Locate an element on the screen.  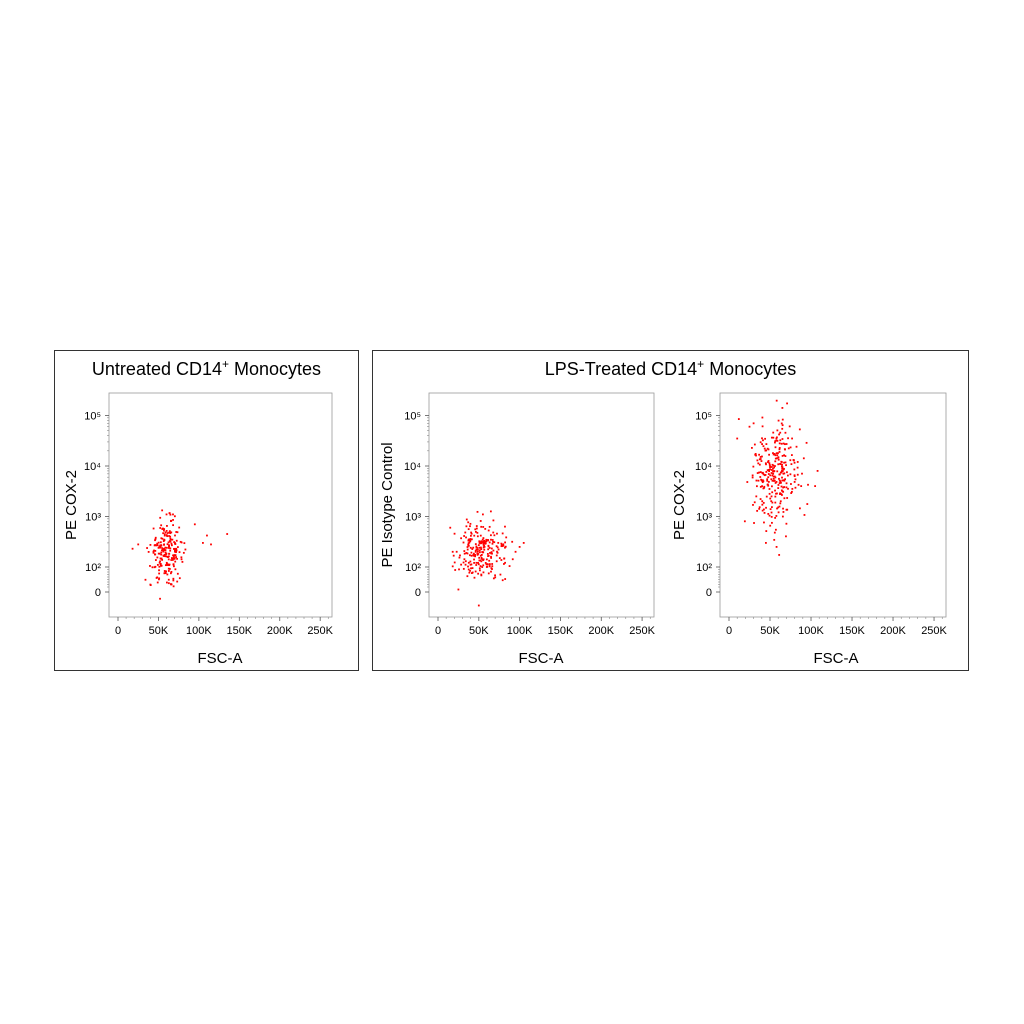
y-tick-label: 10² is located at coordinates (704, 568).